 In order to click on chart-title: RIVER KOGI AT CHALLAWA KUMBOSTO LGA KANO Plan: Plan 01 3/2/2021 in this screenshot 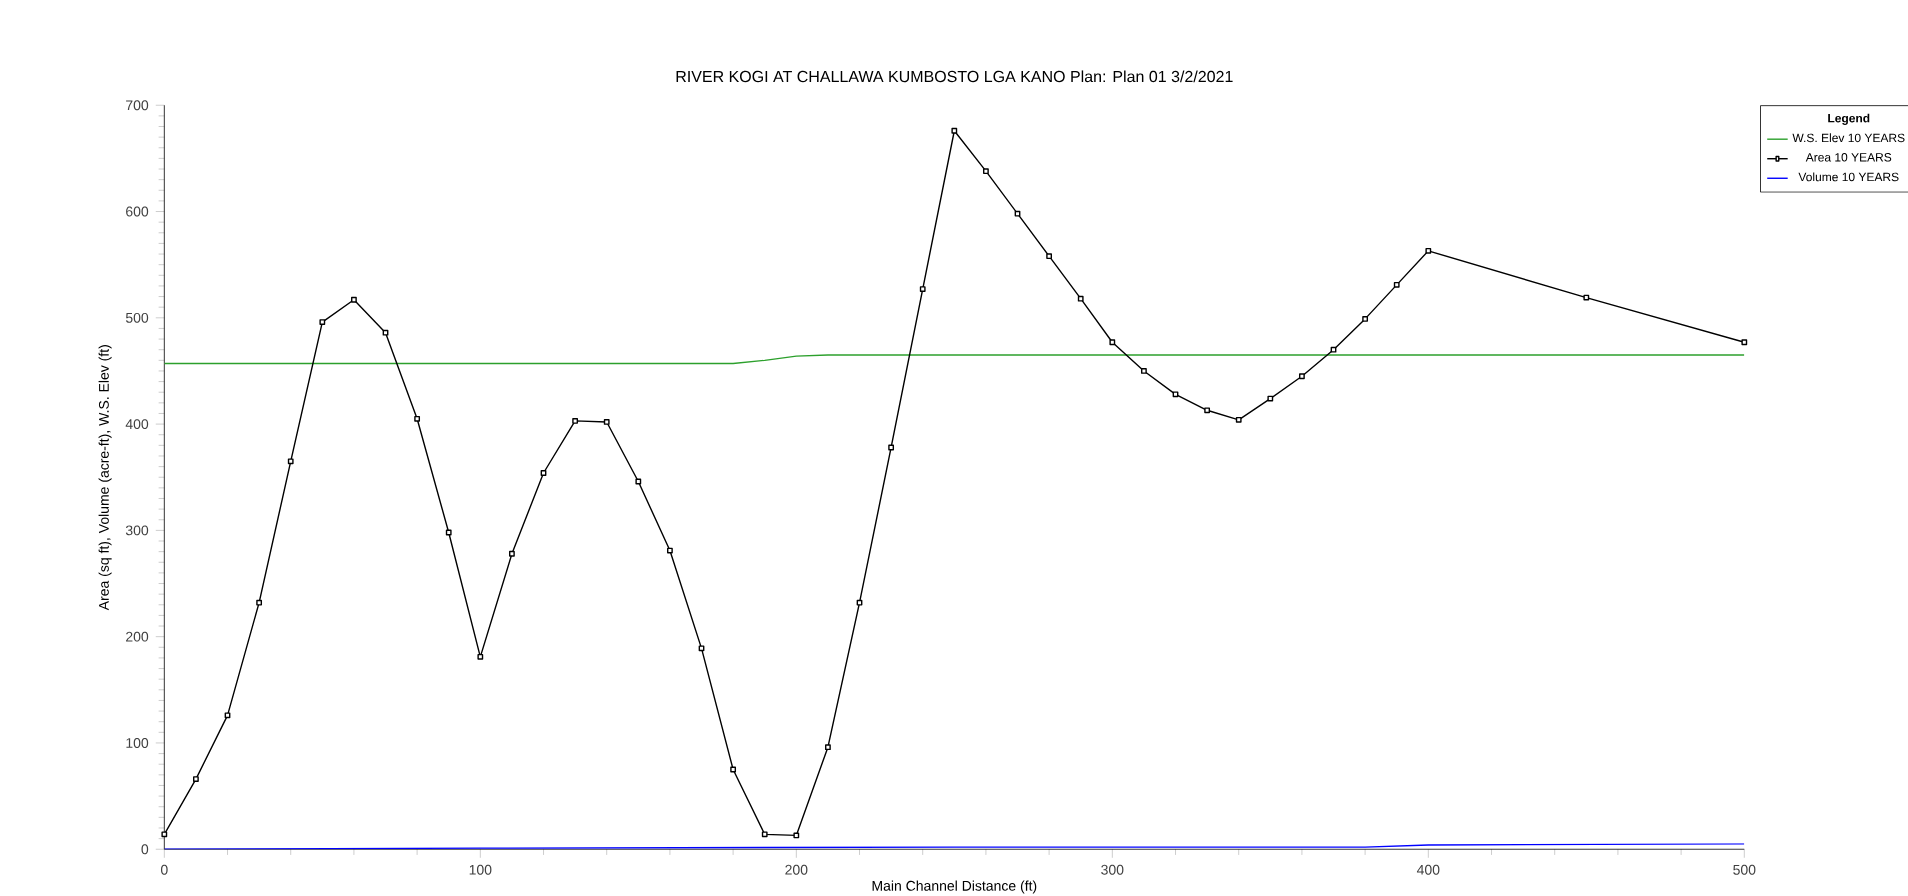, I will do `click(954, 76)`.